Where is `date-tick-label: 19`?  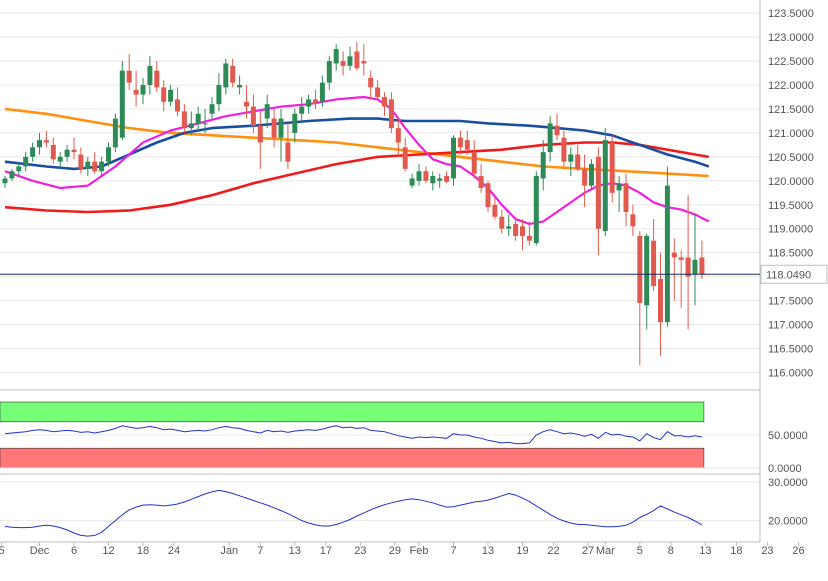 date-tick-label: 19 is located at coordinates (522, 551).